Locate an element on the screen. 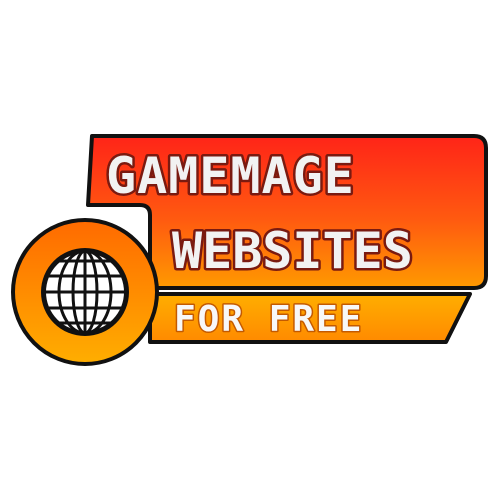 Image resolution: width=500 pixels, height=500 pixels. logo-line-1: GAMEMAGE is located at coordinates (230, 176).